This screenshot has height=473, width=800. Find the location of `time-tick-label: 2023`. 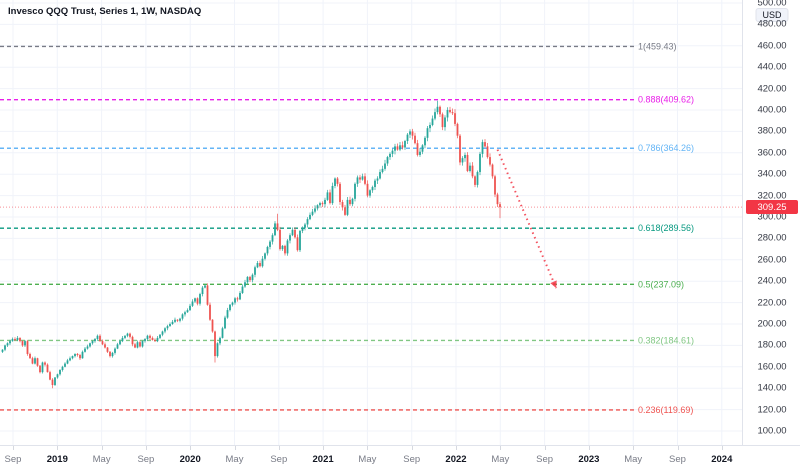

time-tick-label: 2023 is located at coordinates (589, 459).